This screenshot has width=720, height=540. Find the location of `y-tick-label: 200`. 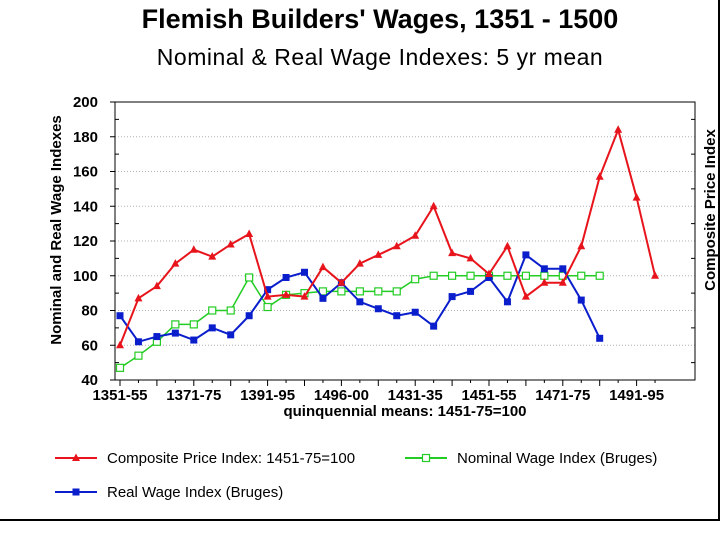

y-tick-label: 200 is located at coordinates (85, 102).